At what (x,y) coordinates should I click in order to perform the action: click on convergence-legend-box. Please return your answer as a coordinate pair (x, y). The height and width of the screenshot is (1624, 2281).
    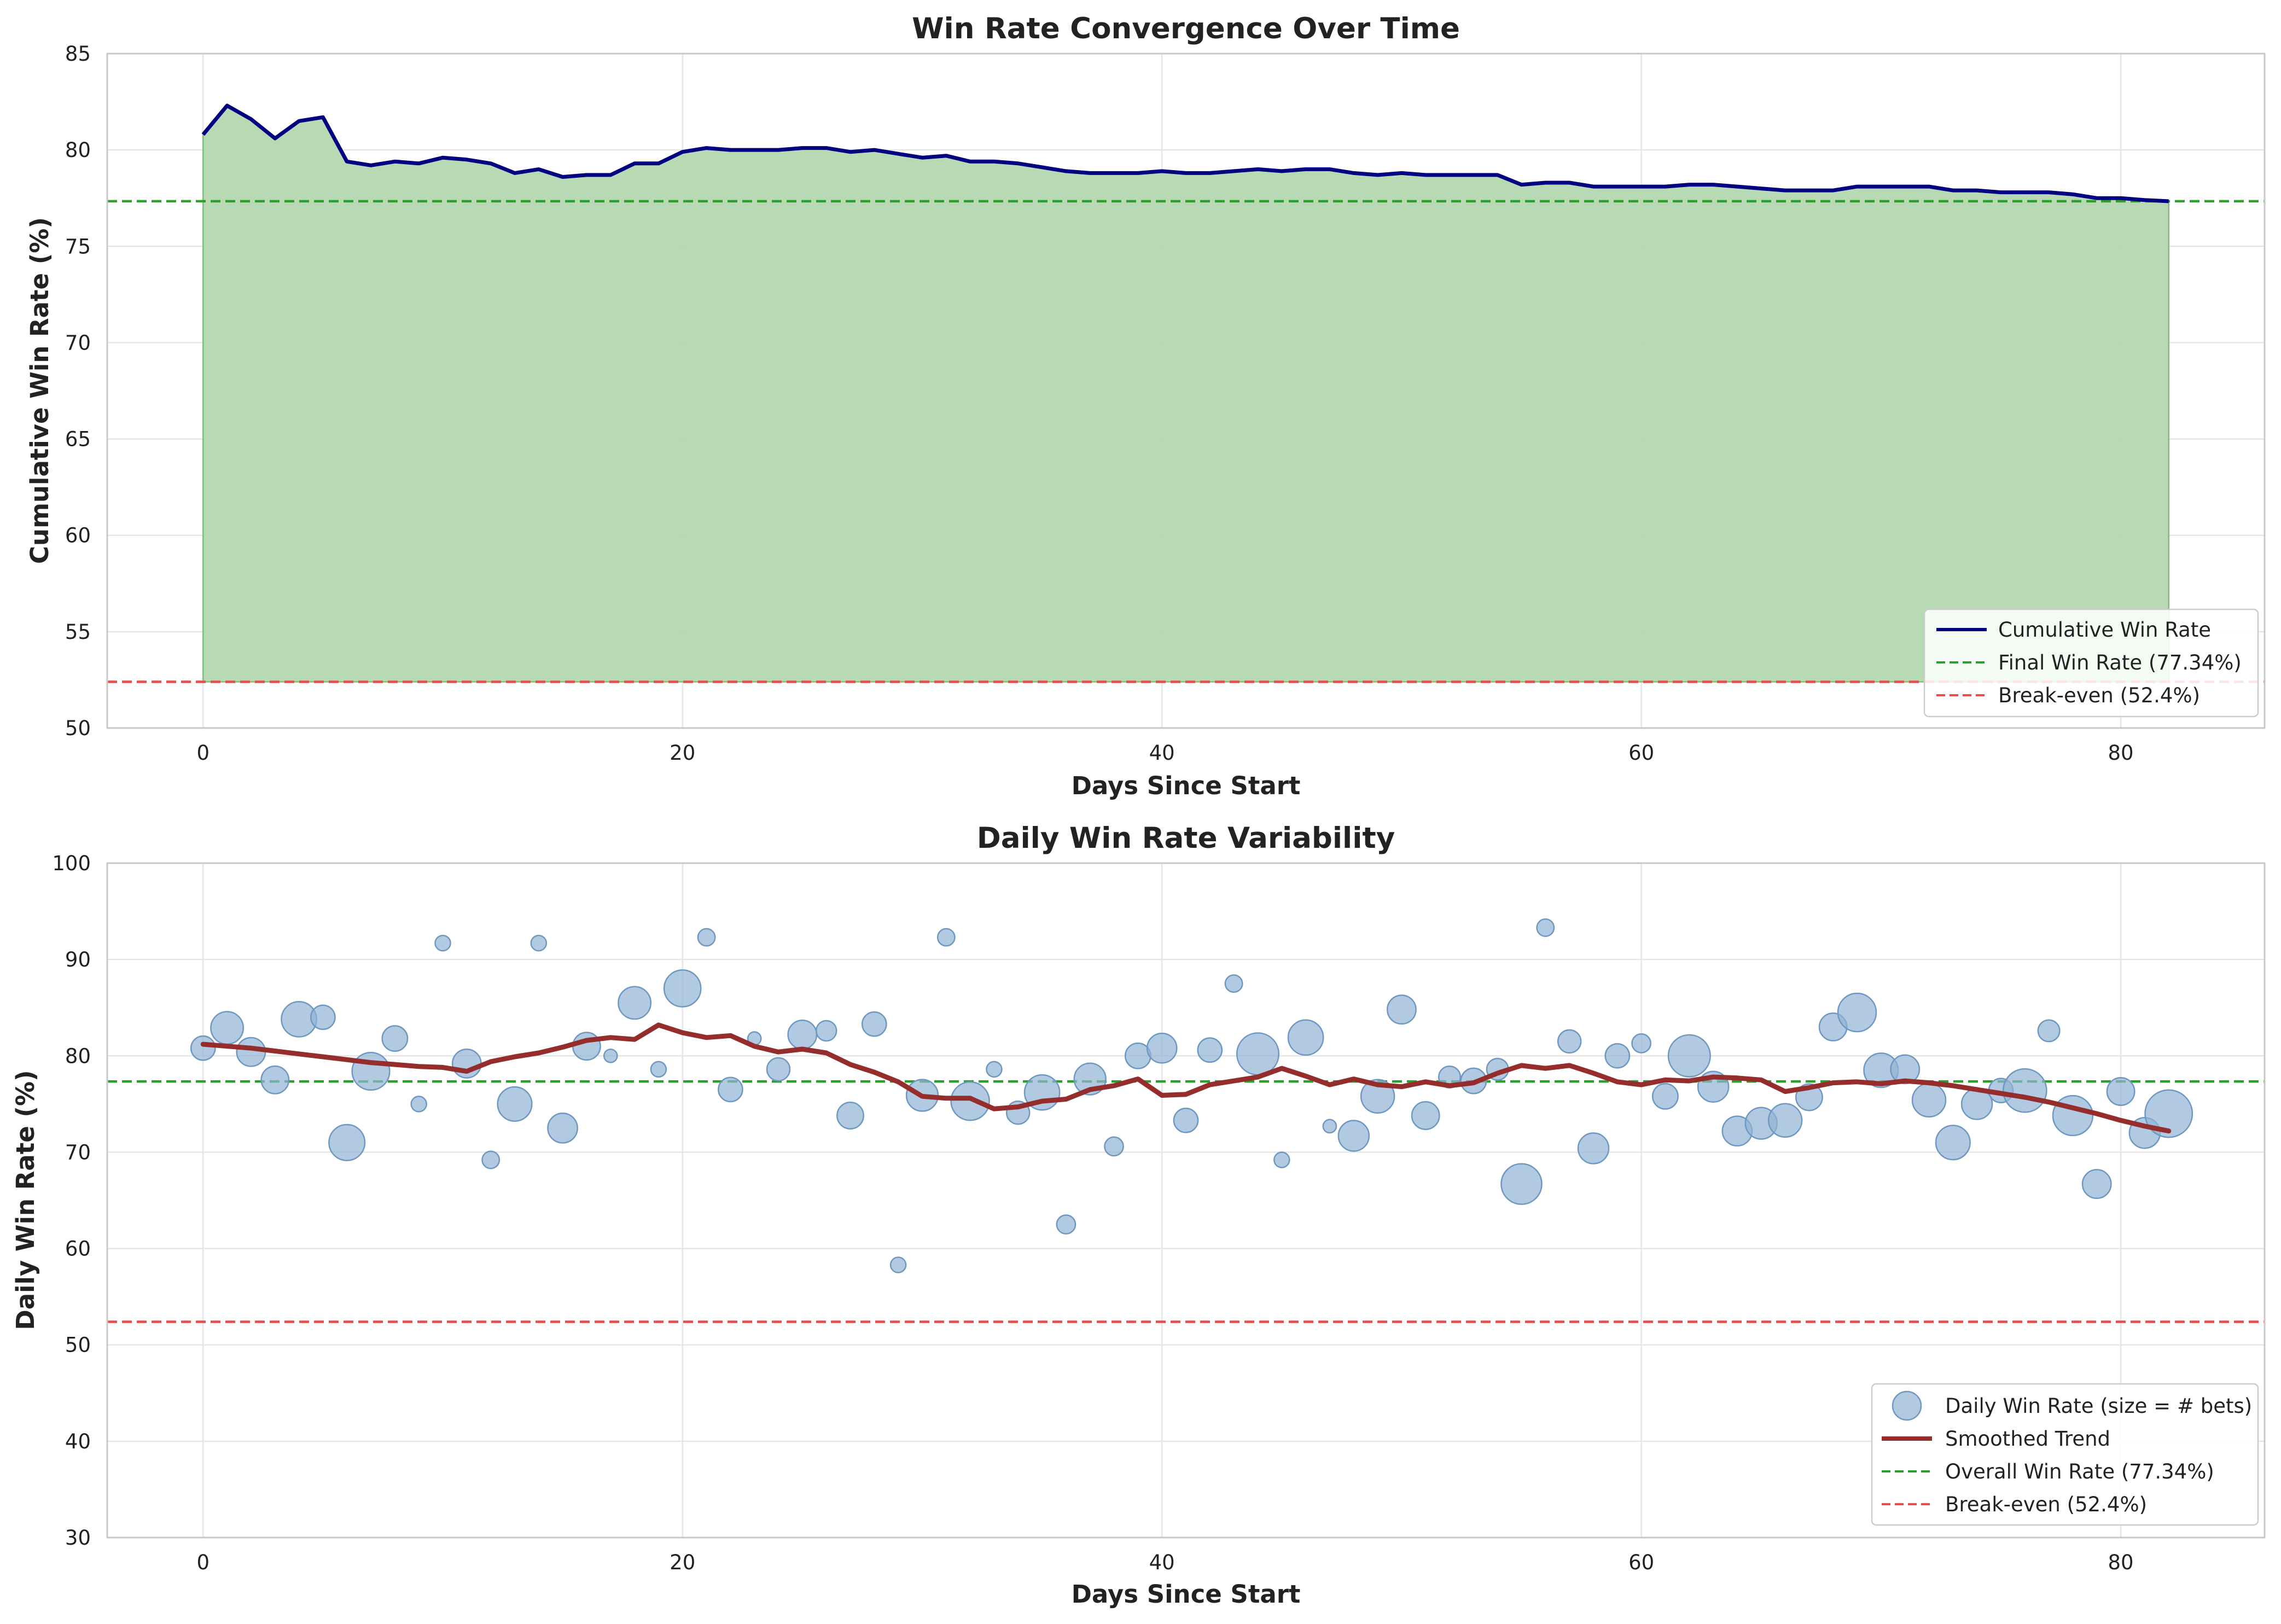
    Looking at the image, I should click on (2091, 663).